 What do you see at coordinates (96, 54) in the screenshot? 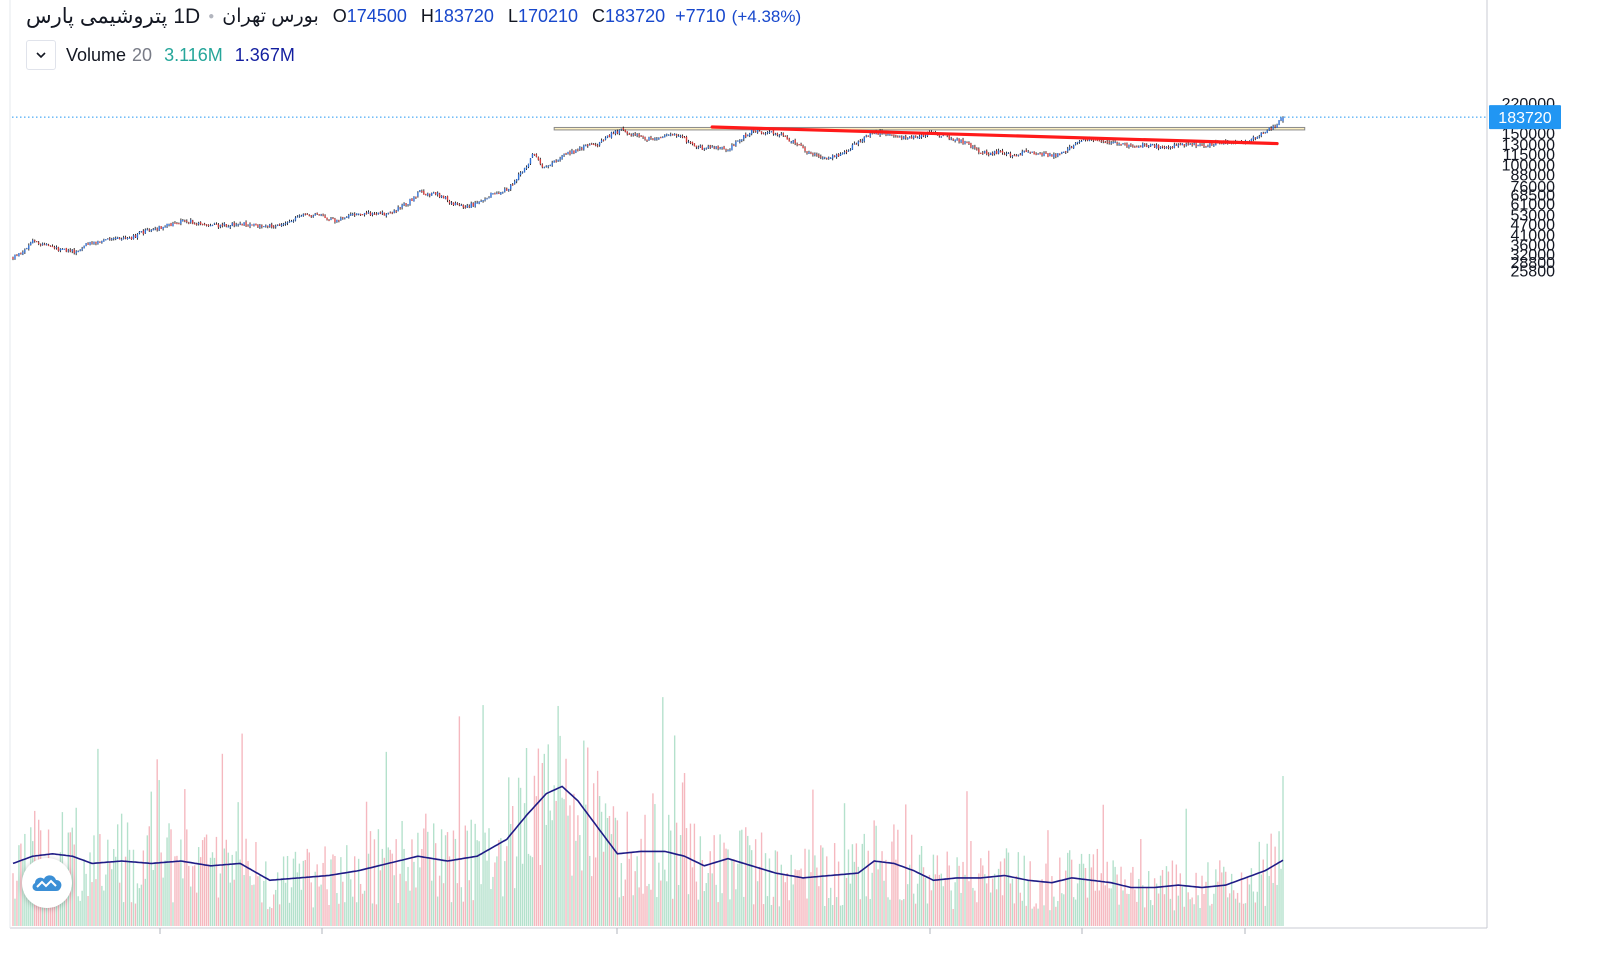
I see `volume-indicator-name: Volume` at bounding box center [96, 54].